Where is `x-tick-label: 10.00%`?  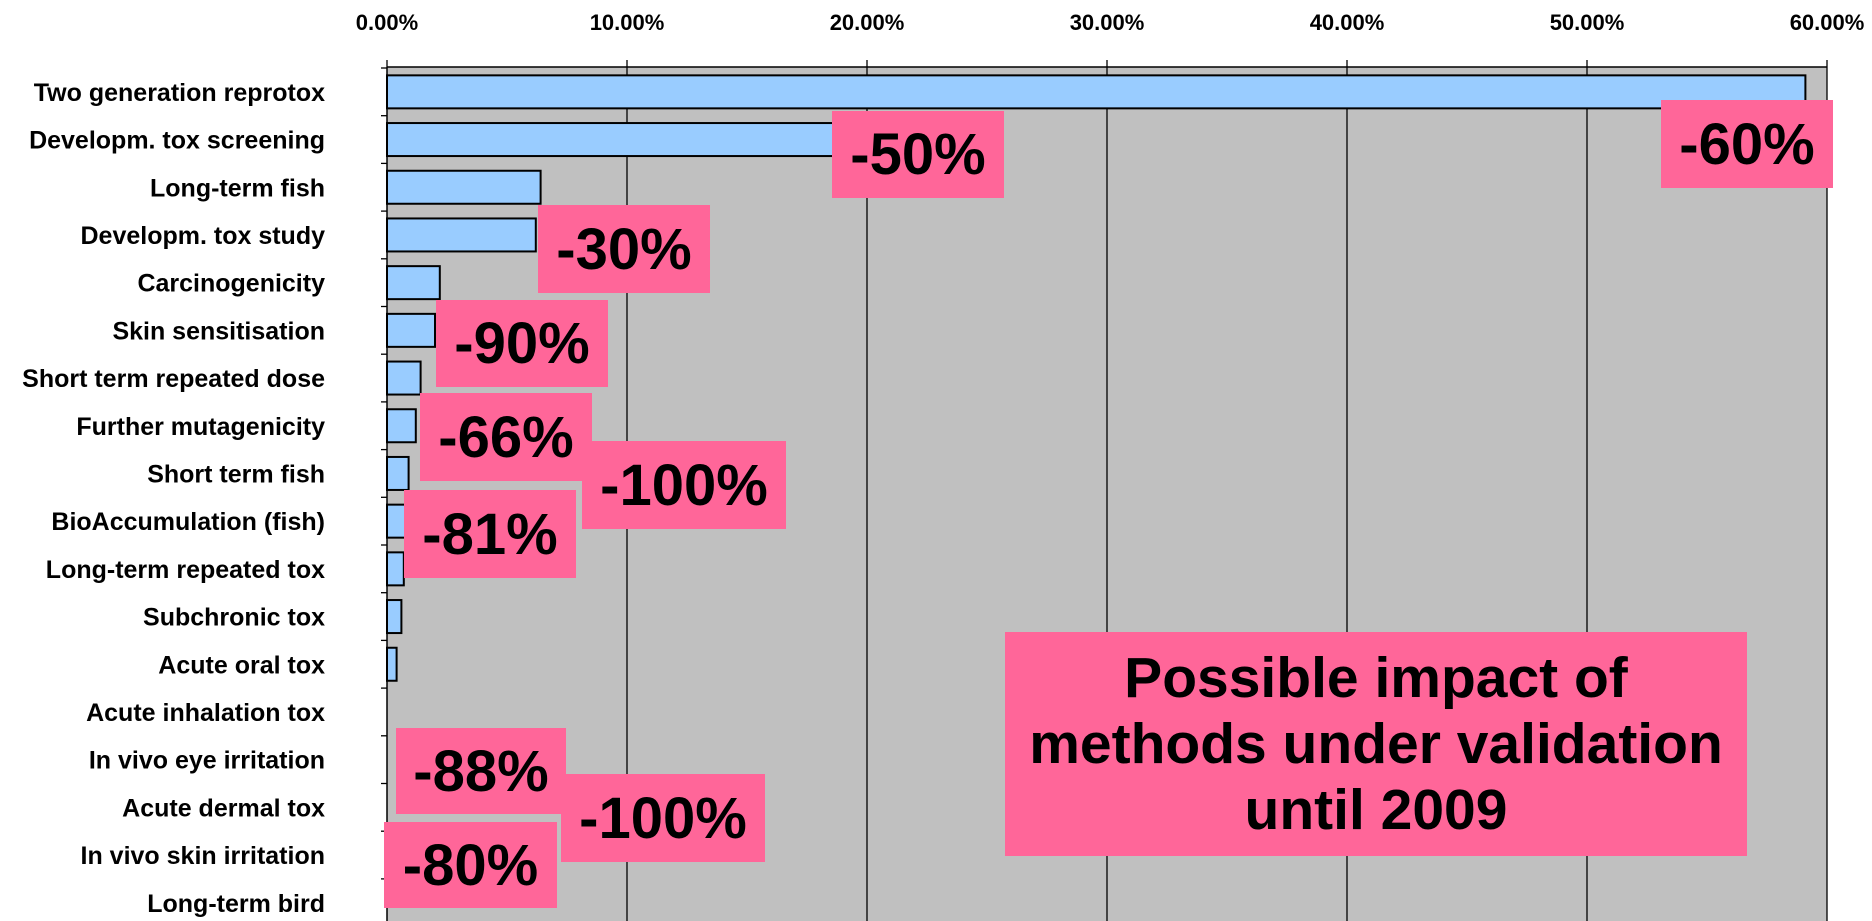
x-tick-label: 10.00% is located at coordinates (627, 22).